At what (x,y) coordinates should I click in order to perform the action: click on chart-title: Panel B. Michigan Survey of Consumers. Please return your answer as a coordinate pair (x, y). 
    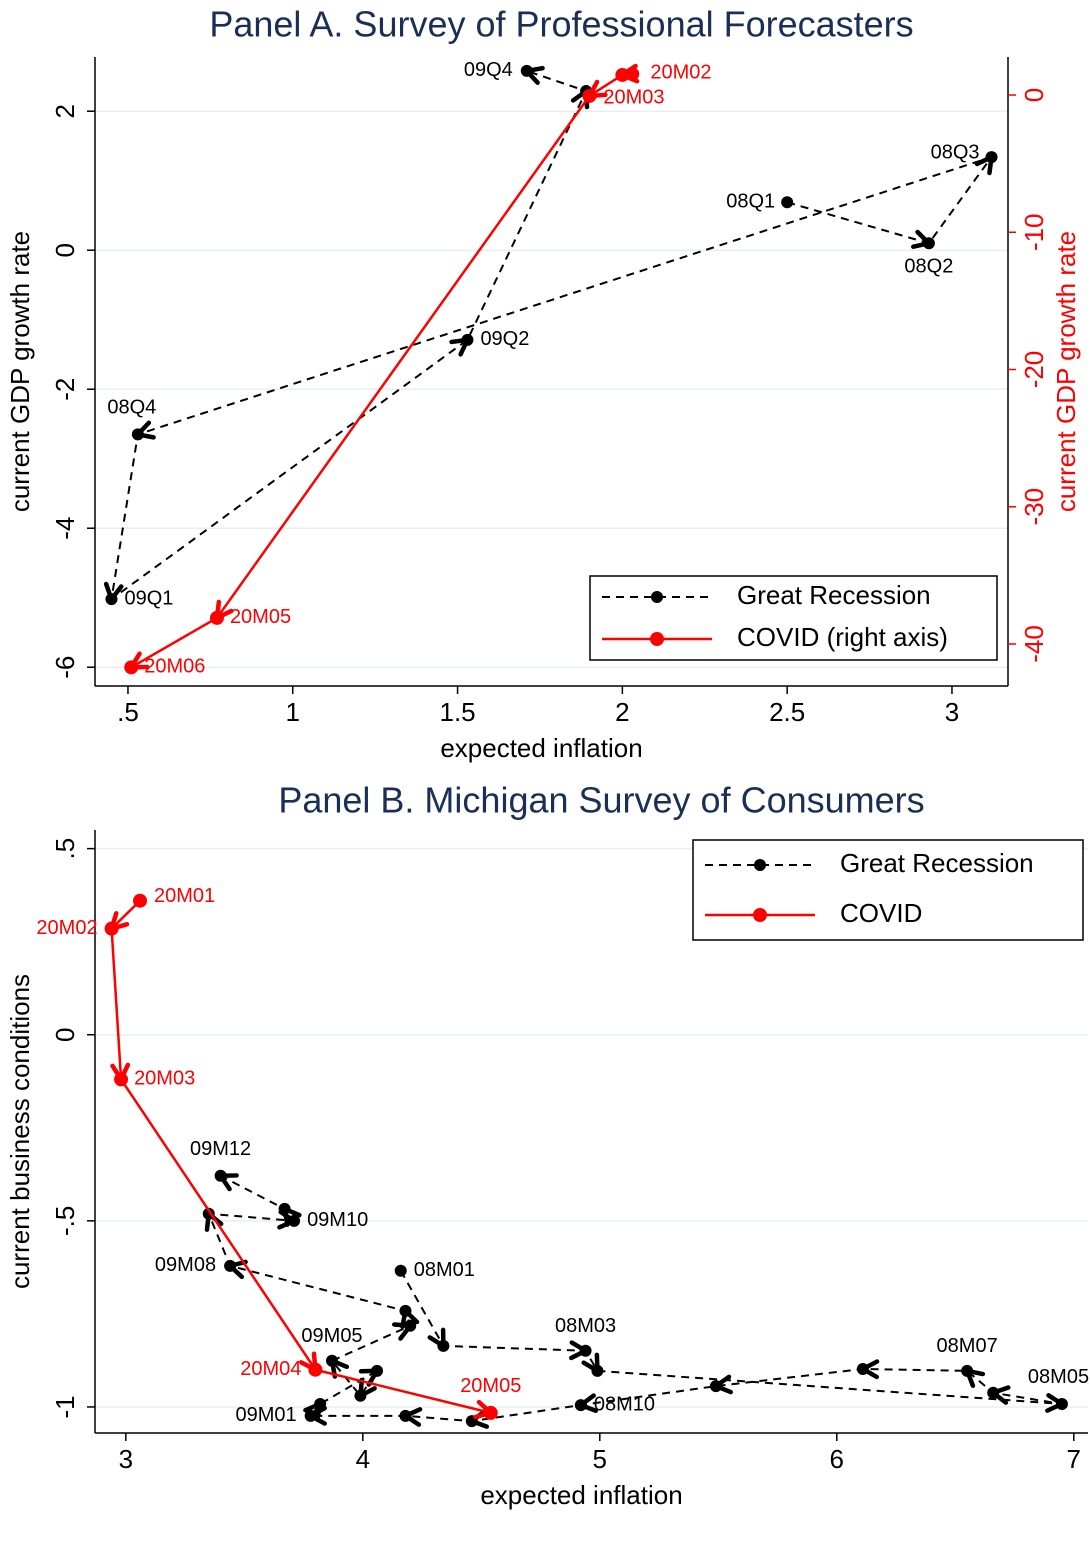
    Looking at the image, I should click on (601, 800).